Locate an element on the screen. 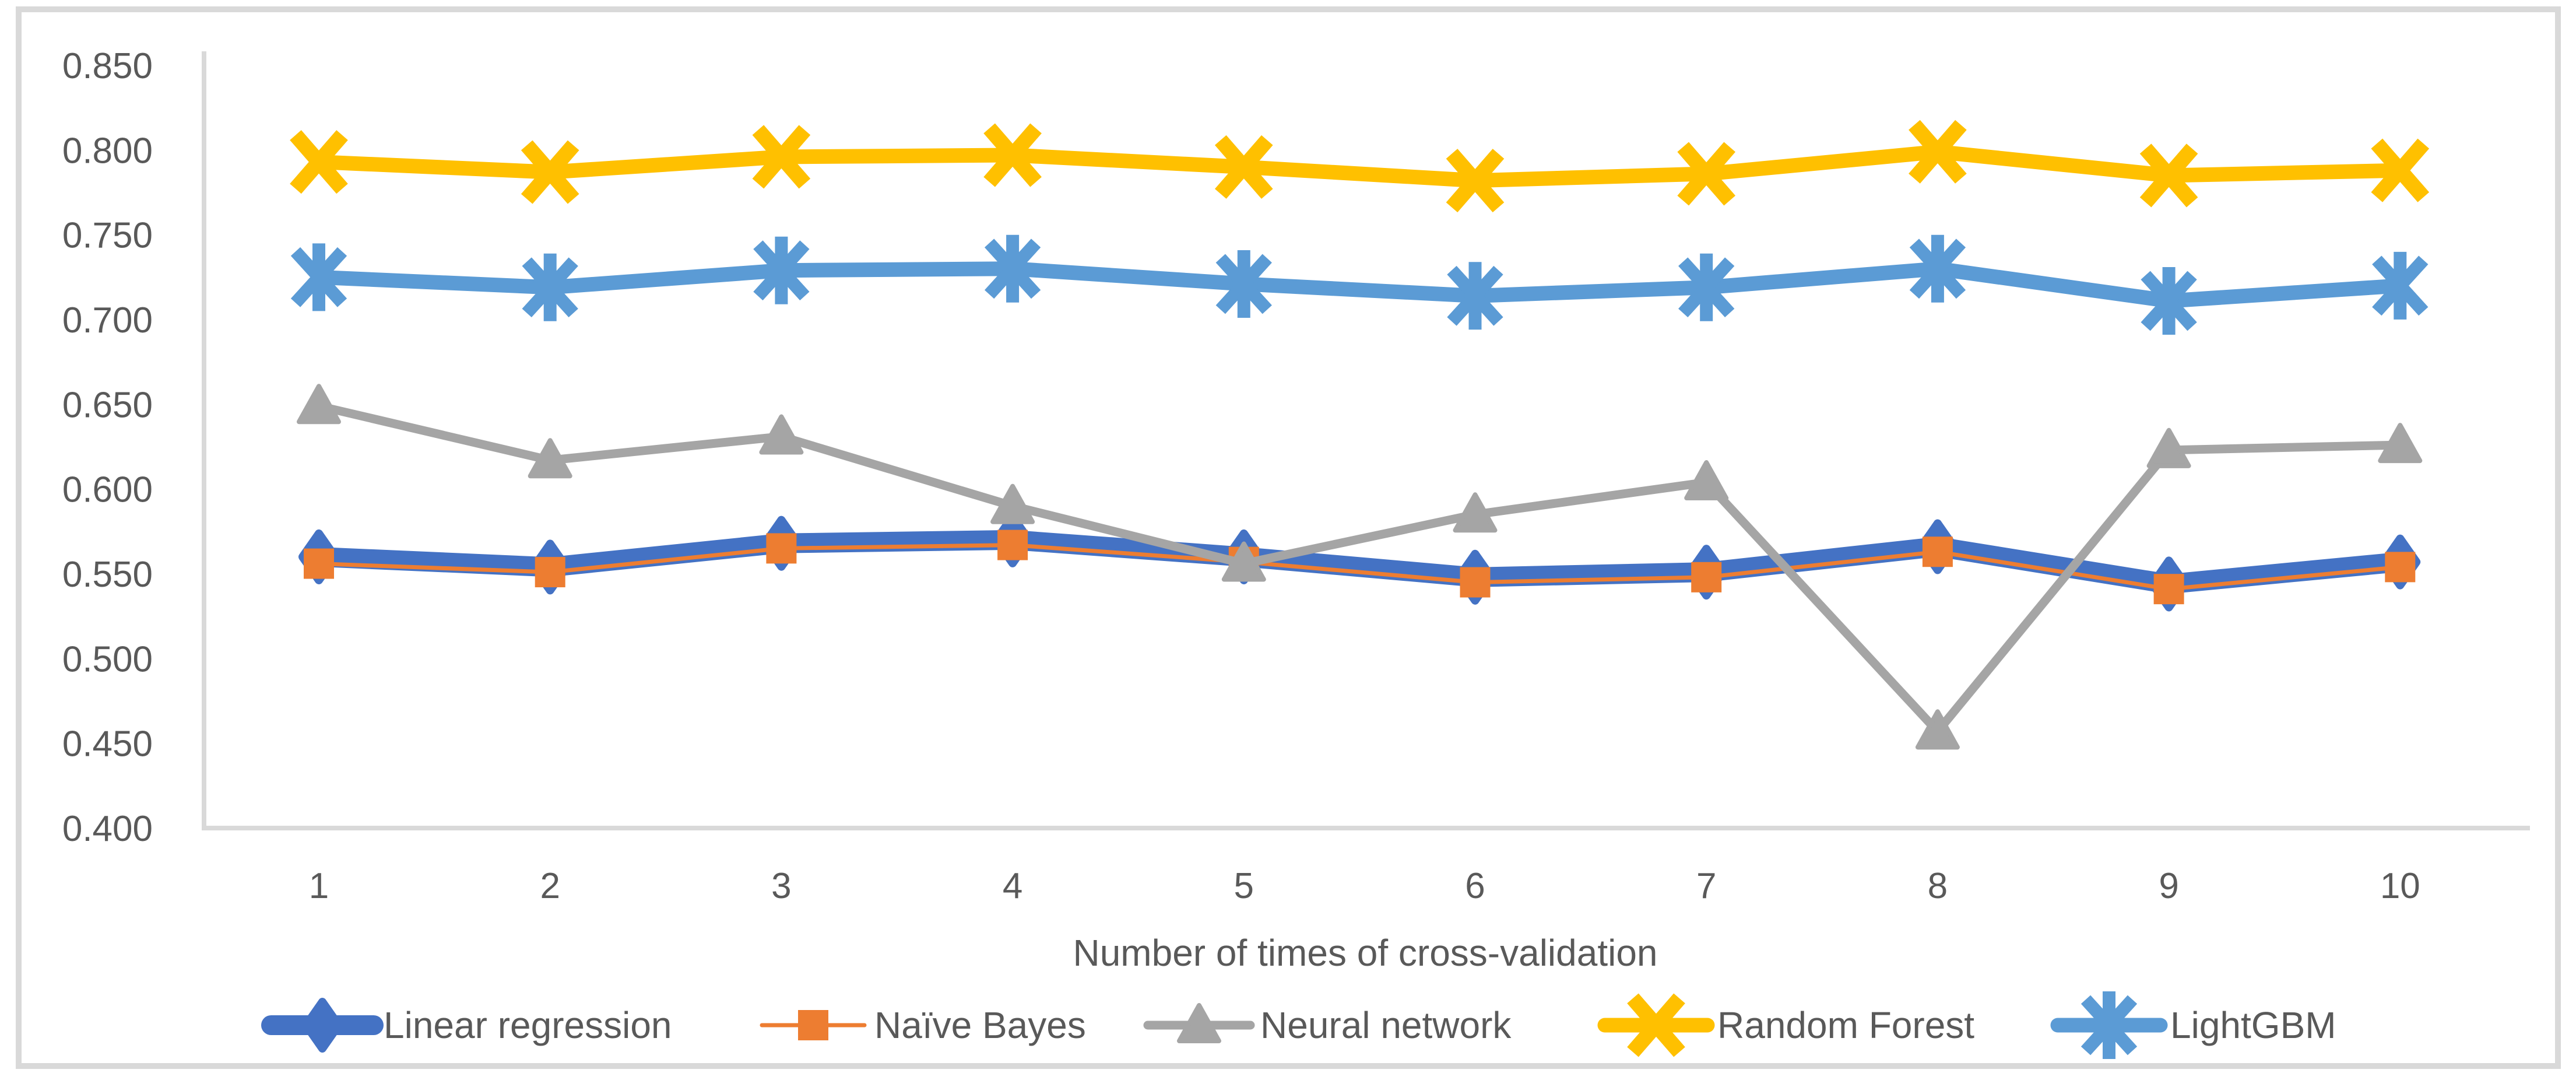 The image size is (2576, 1073). legend-item-lightgbm: LightGBM is located at coordinates (2193, 1025).